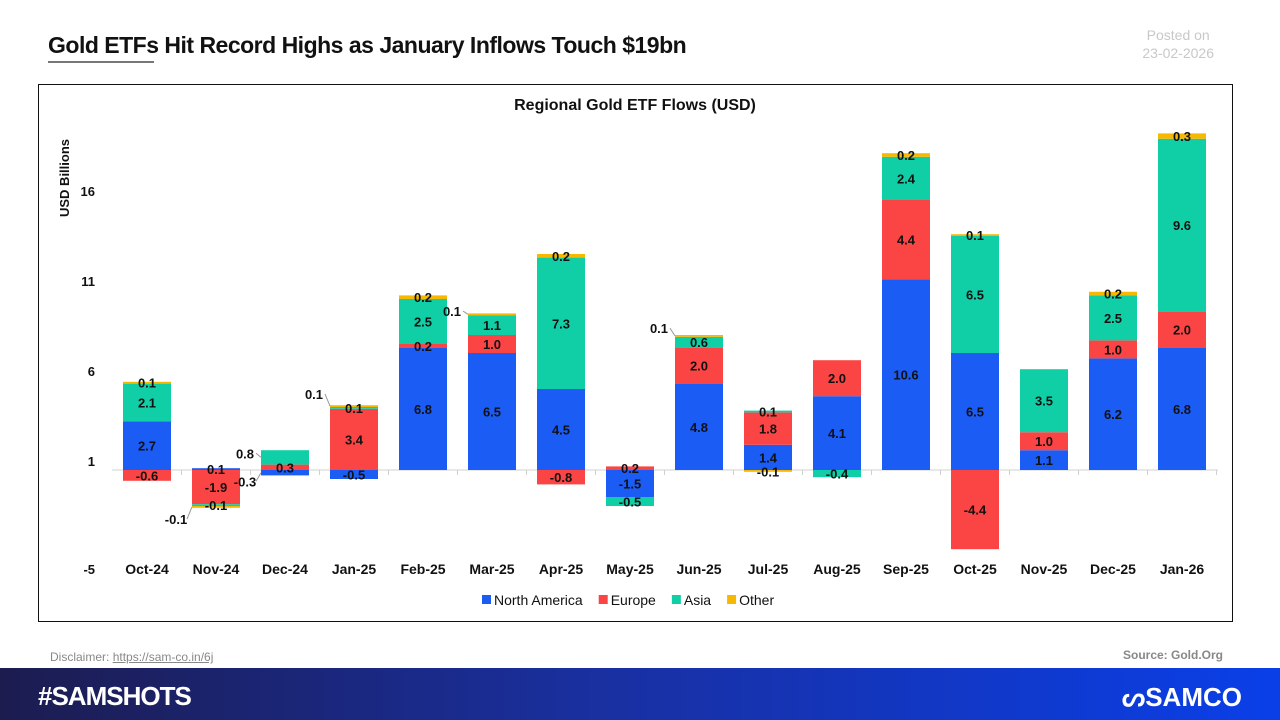  I want to click on x-tick-label: Nov-25, so click(1044, 569).